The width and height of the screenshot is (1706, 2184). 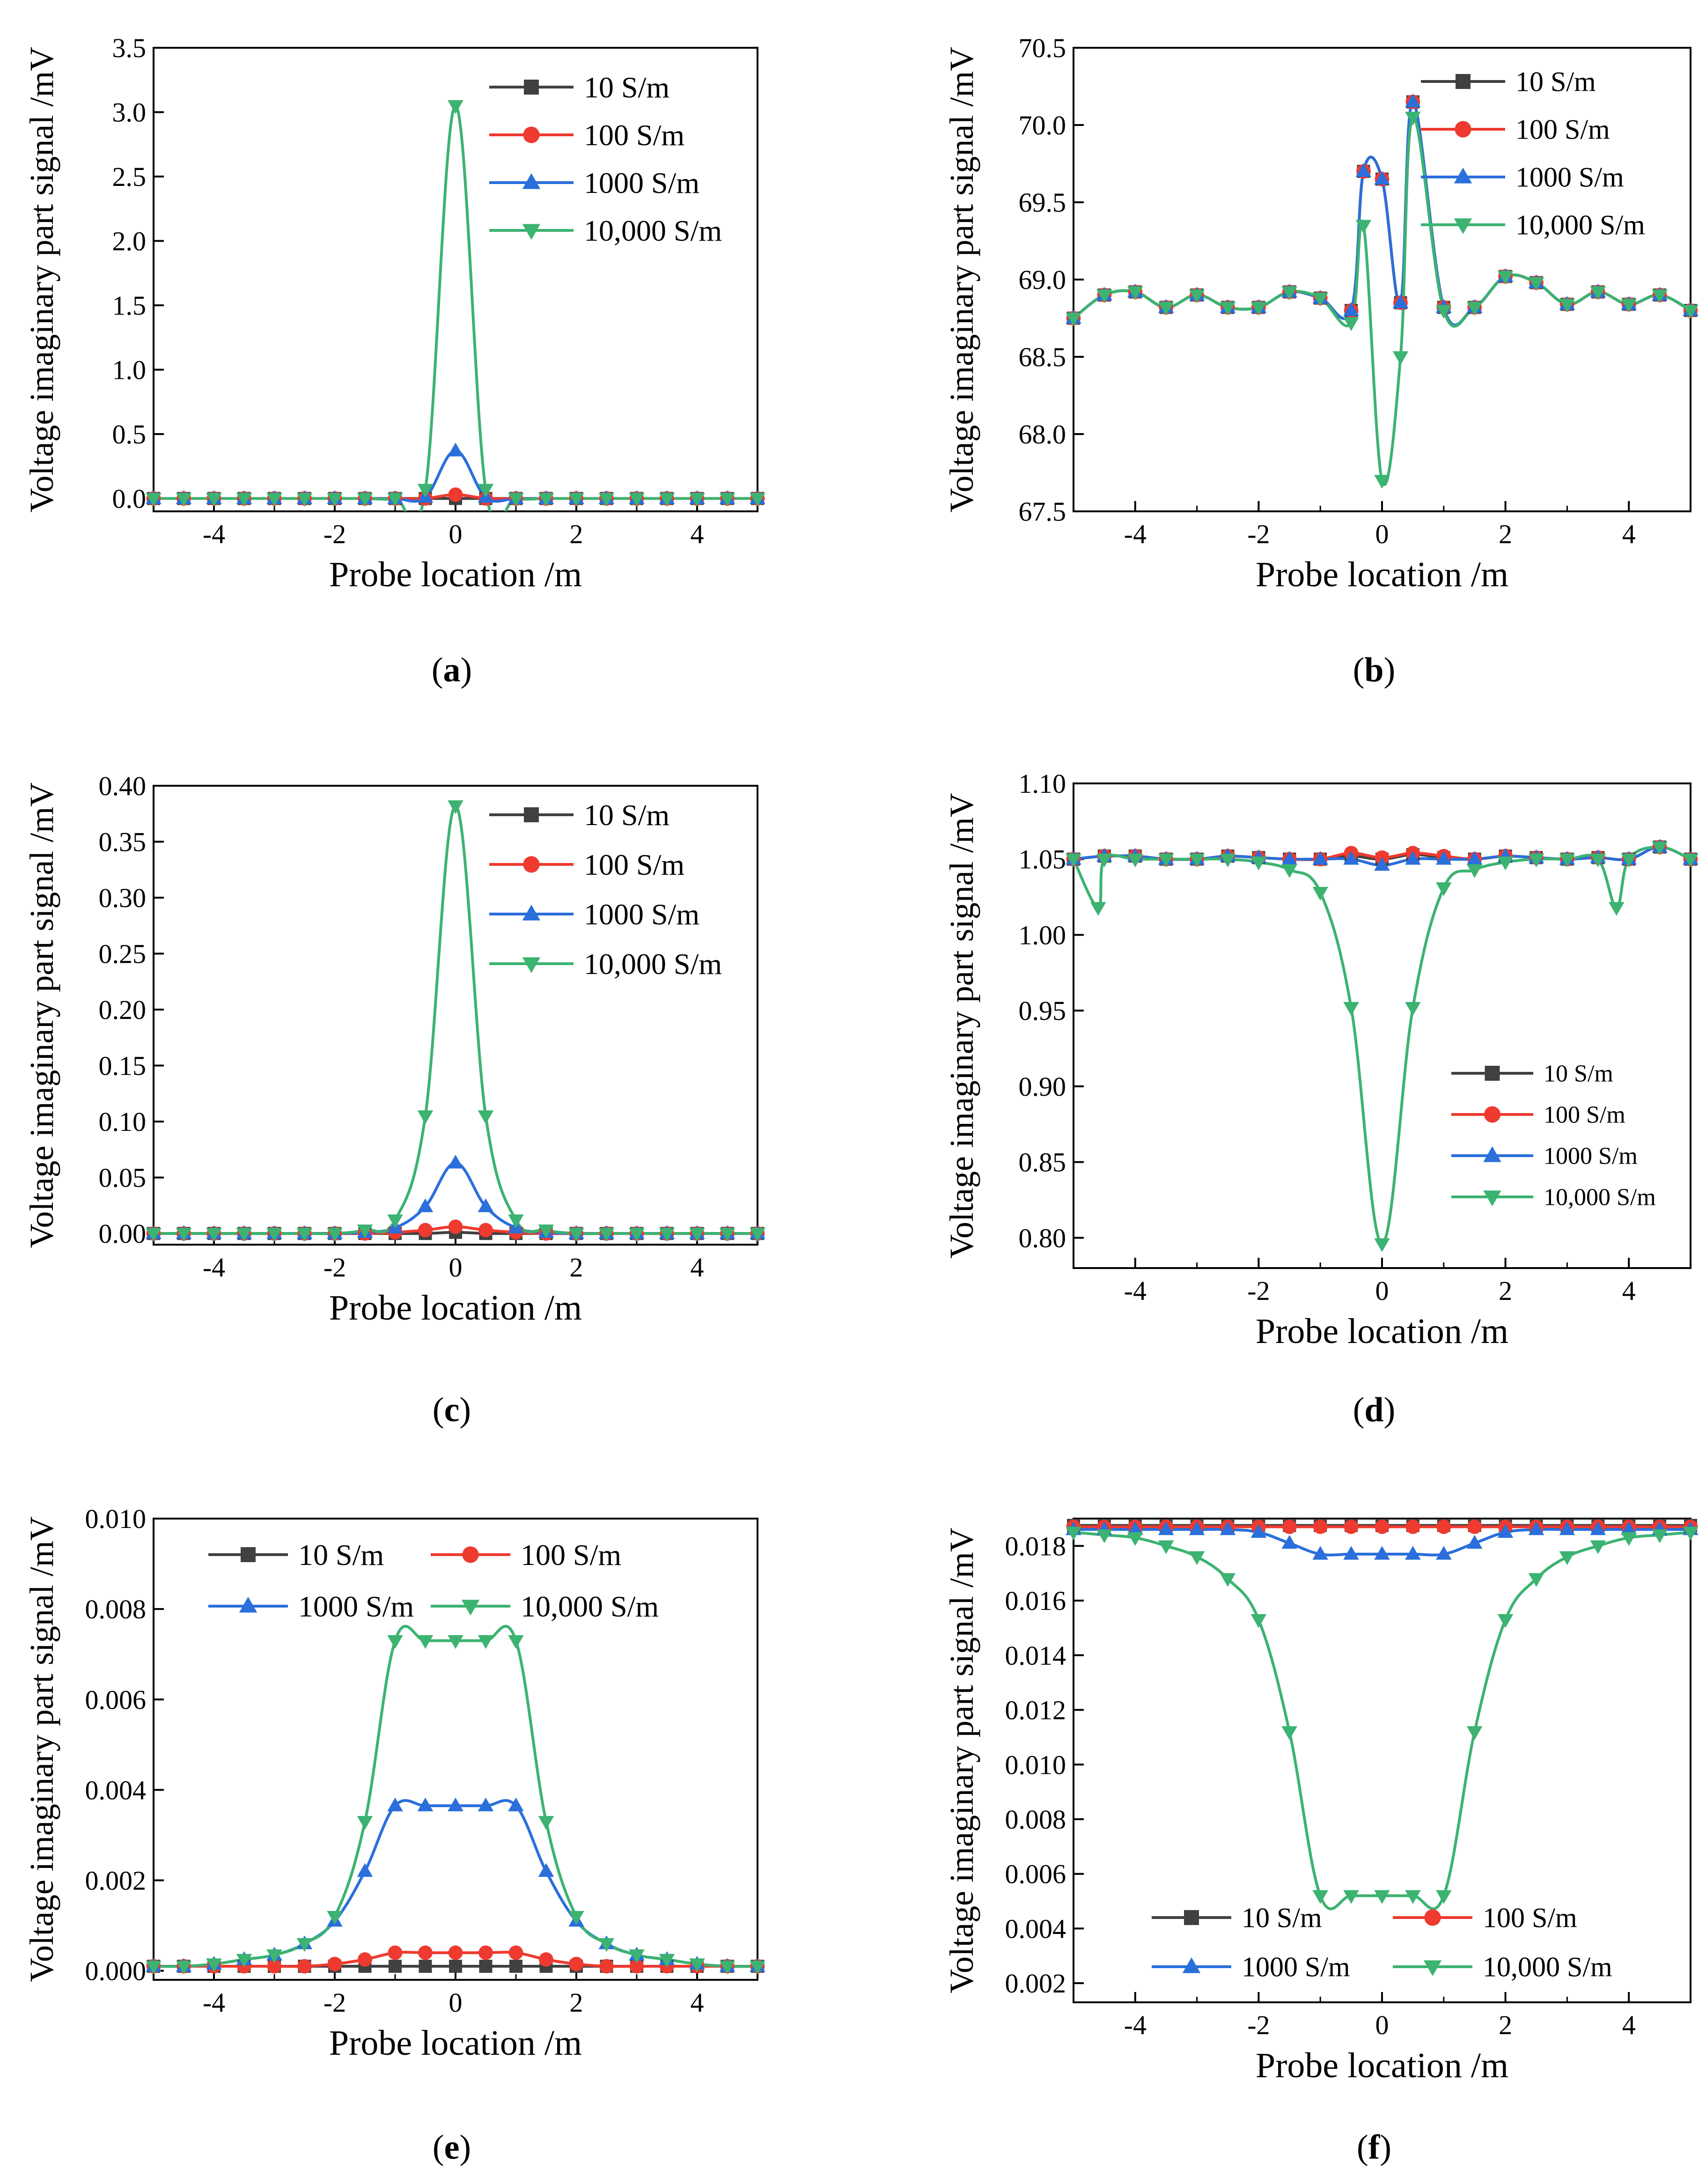 What do you see at coordinates (129, 241) in the screenshot?
I see `y-tick-label: 2.0` at bounding box center [129, 241].